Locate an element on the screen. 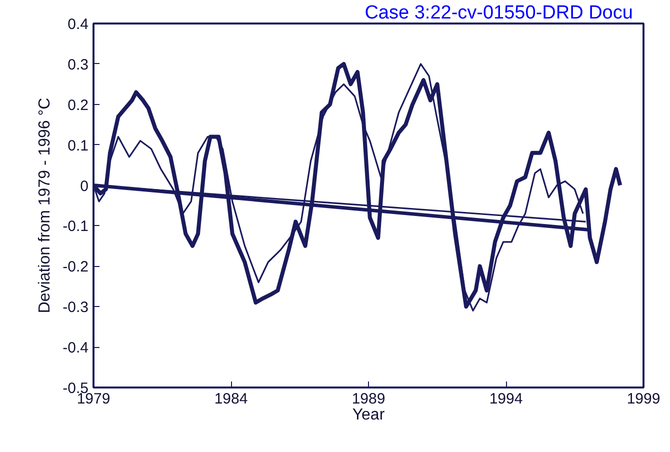  y-tick-label: 0.4 is located at coordinates (78, 24).